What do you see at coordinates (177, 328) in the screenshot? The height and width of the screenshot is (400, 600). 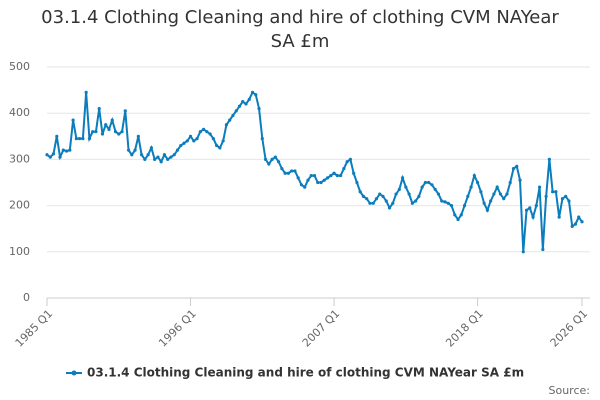 I see `x-tick-label: 1996 Q1` at bounding box center [177, 328].